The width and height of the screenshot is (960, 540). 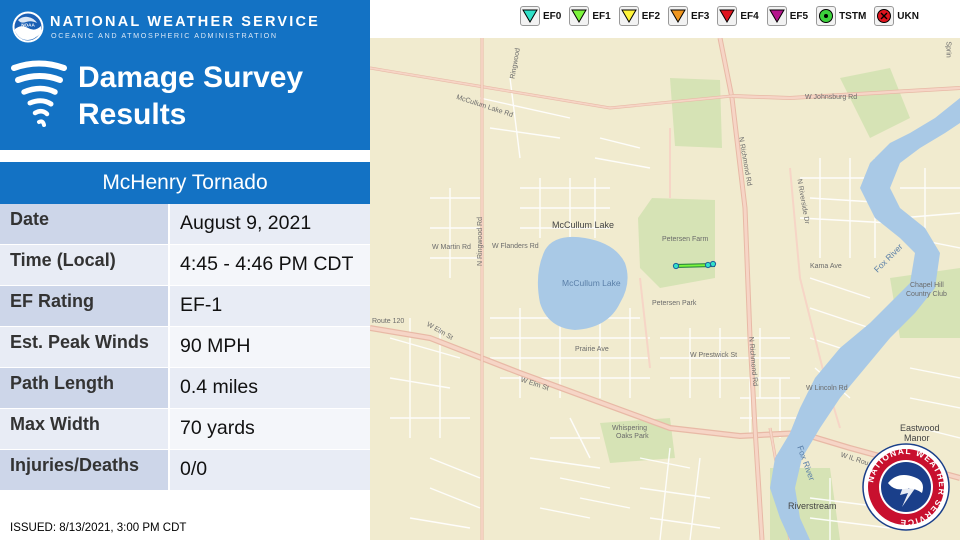 What do you see at coordinates (853, 16) in the screenshot?
I see `legend-label: TSTM` at bounding box center [853, 16].